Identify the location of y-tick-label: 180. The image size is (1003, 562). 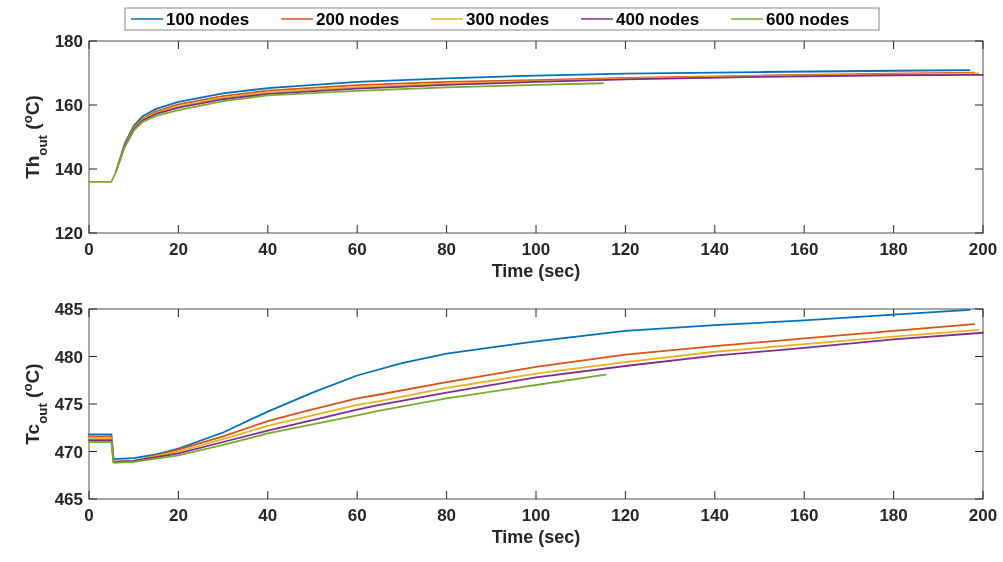
(68, 41).